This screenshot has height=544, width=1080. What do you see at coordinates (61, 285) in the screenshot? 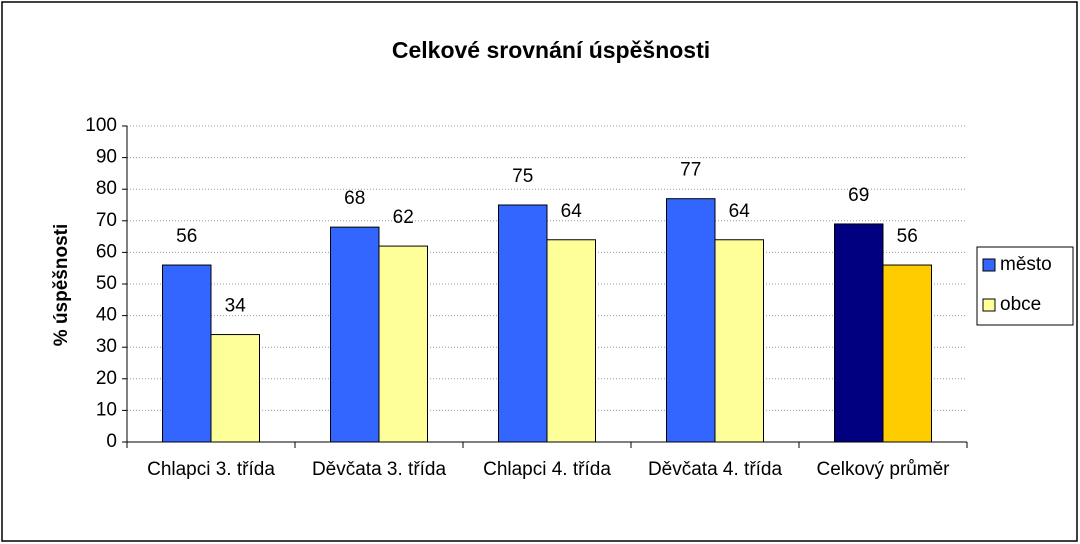
I see `y-axis-label: % úspěšnosti` at bounding box center [61, 285].